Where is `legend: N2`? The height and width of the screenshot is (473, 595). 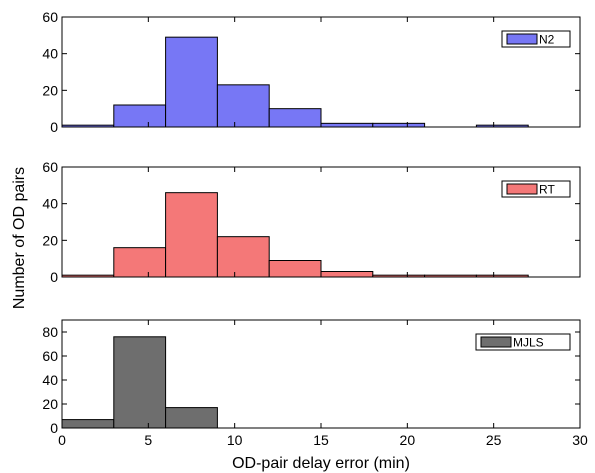 legend: N2 is located at coordinates (536, 39).